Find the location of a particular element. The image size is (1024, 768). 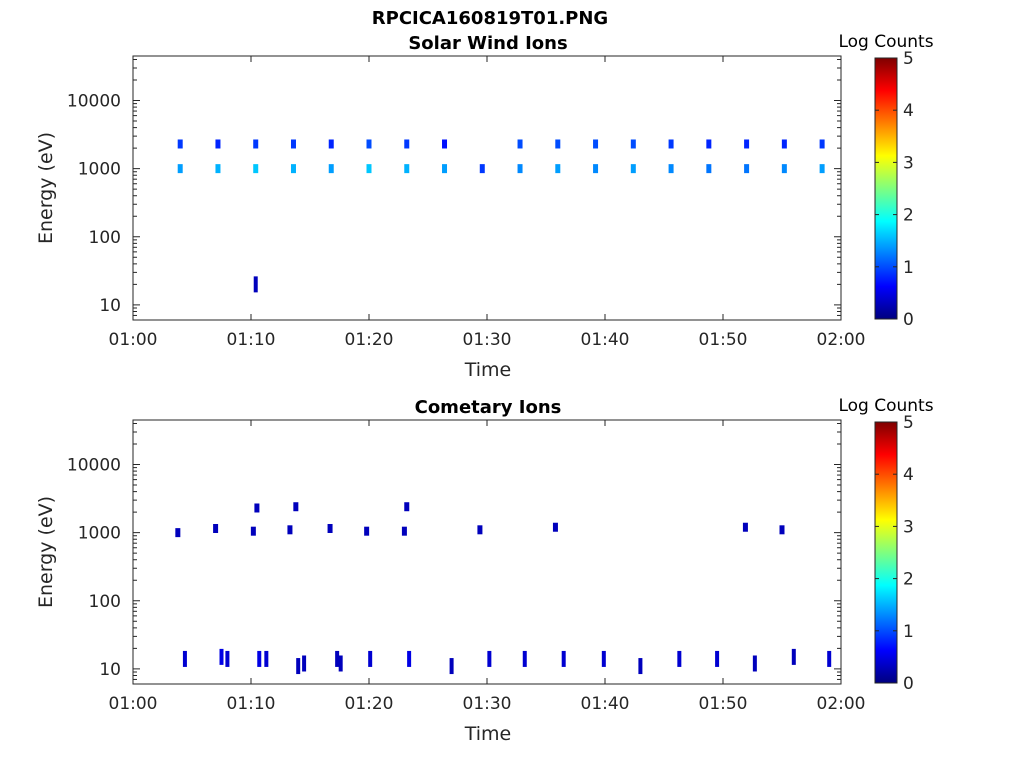

cometary-colorbar: Log Counts 0 1 2 3 4 5 is located at coordinates (885, 545).